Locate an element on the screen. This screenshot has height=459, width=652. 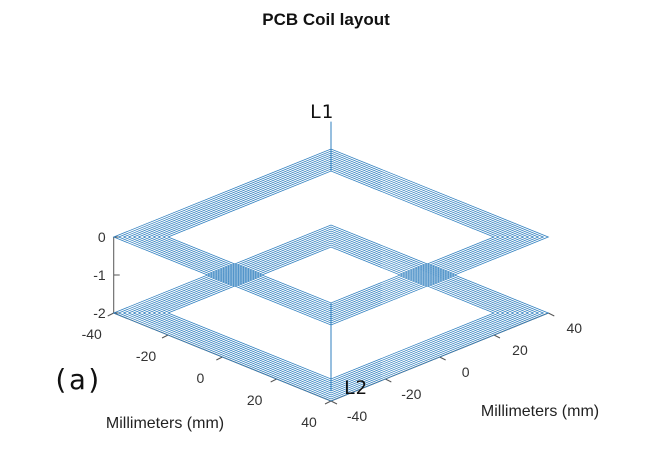
x-tick-label: 40 is located at coordinates (309, 422).